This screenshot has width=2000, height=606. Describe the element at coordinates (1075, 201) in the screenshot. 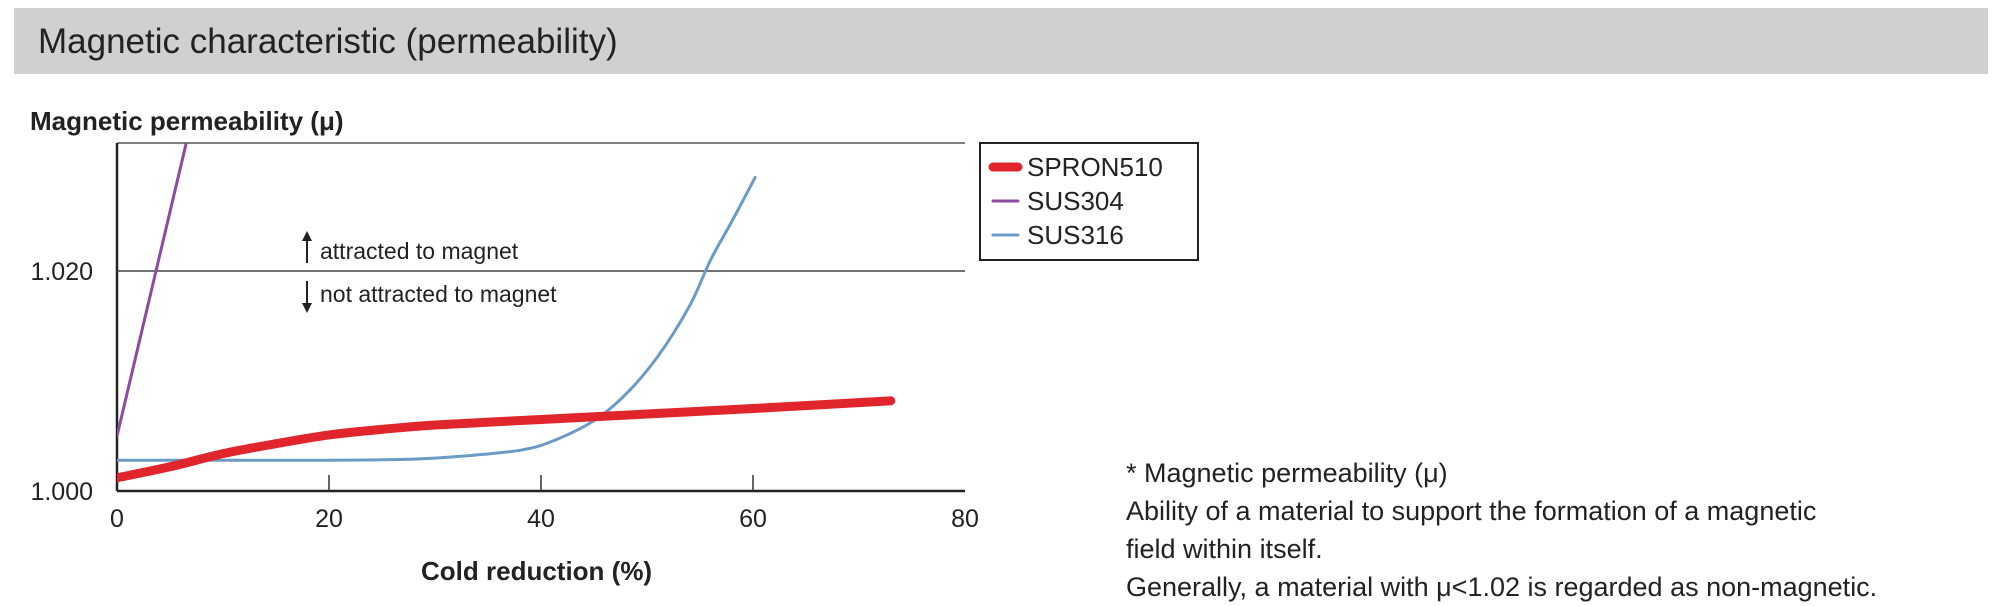

I see `legend-label-sus304: SUS304` at that location.